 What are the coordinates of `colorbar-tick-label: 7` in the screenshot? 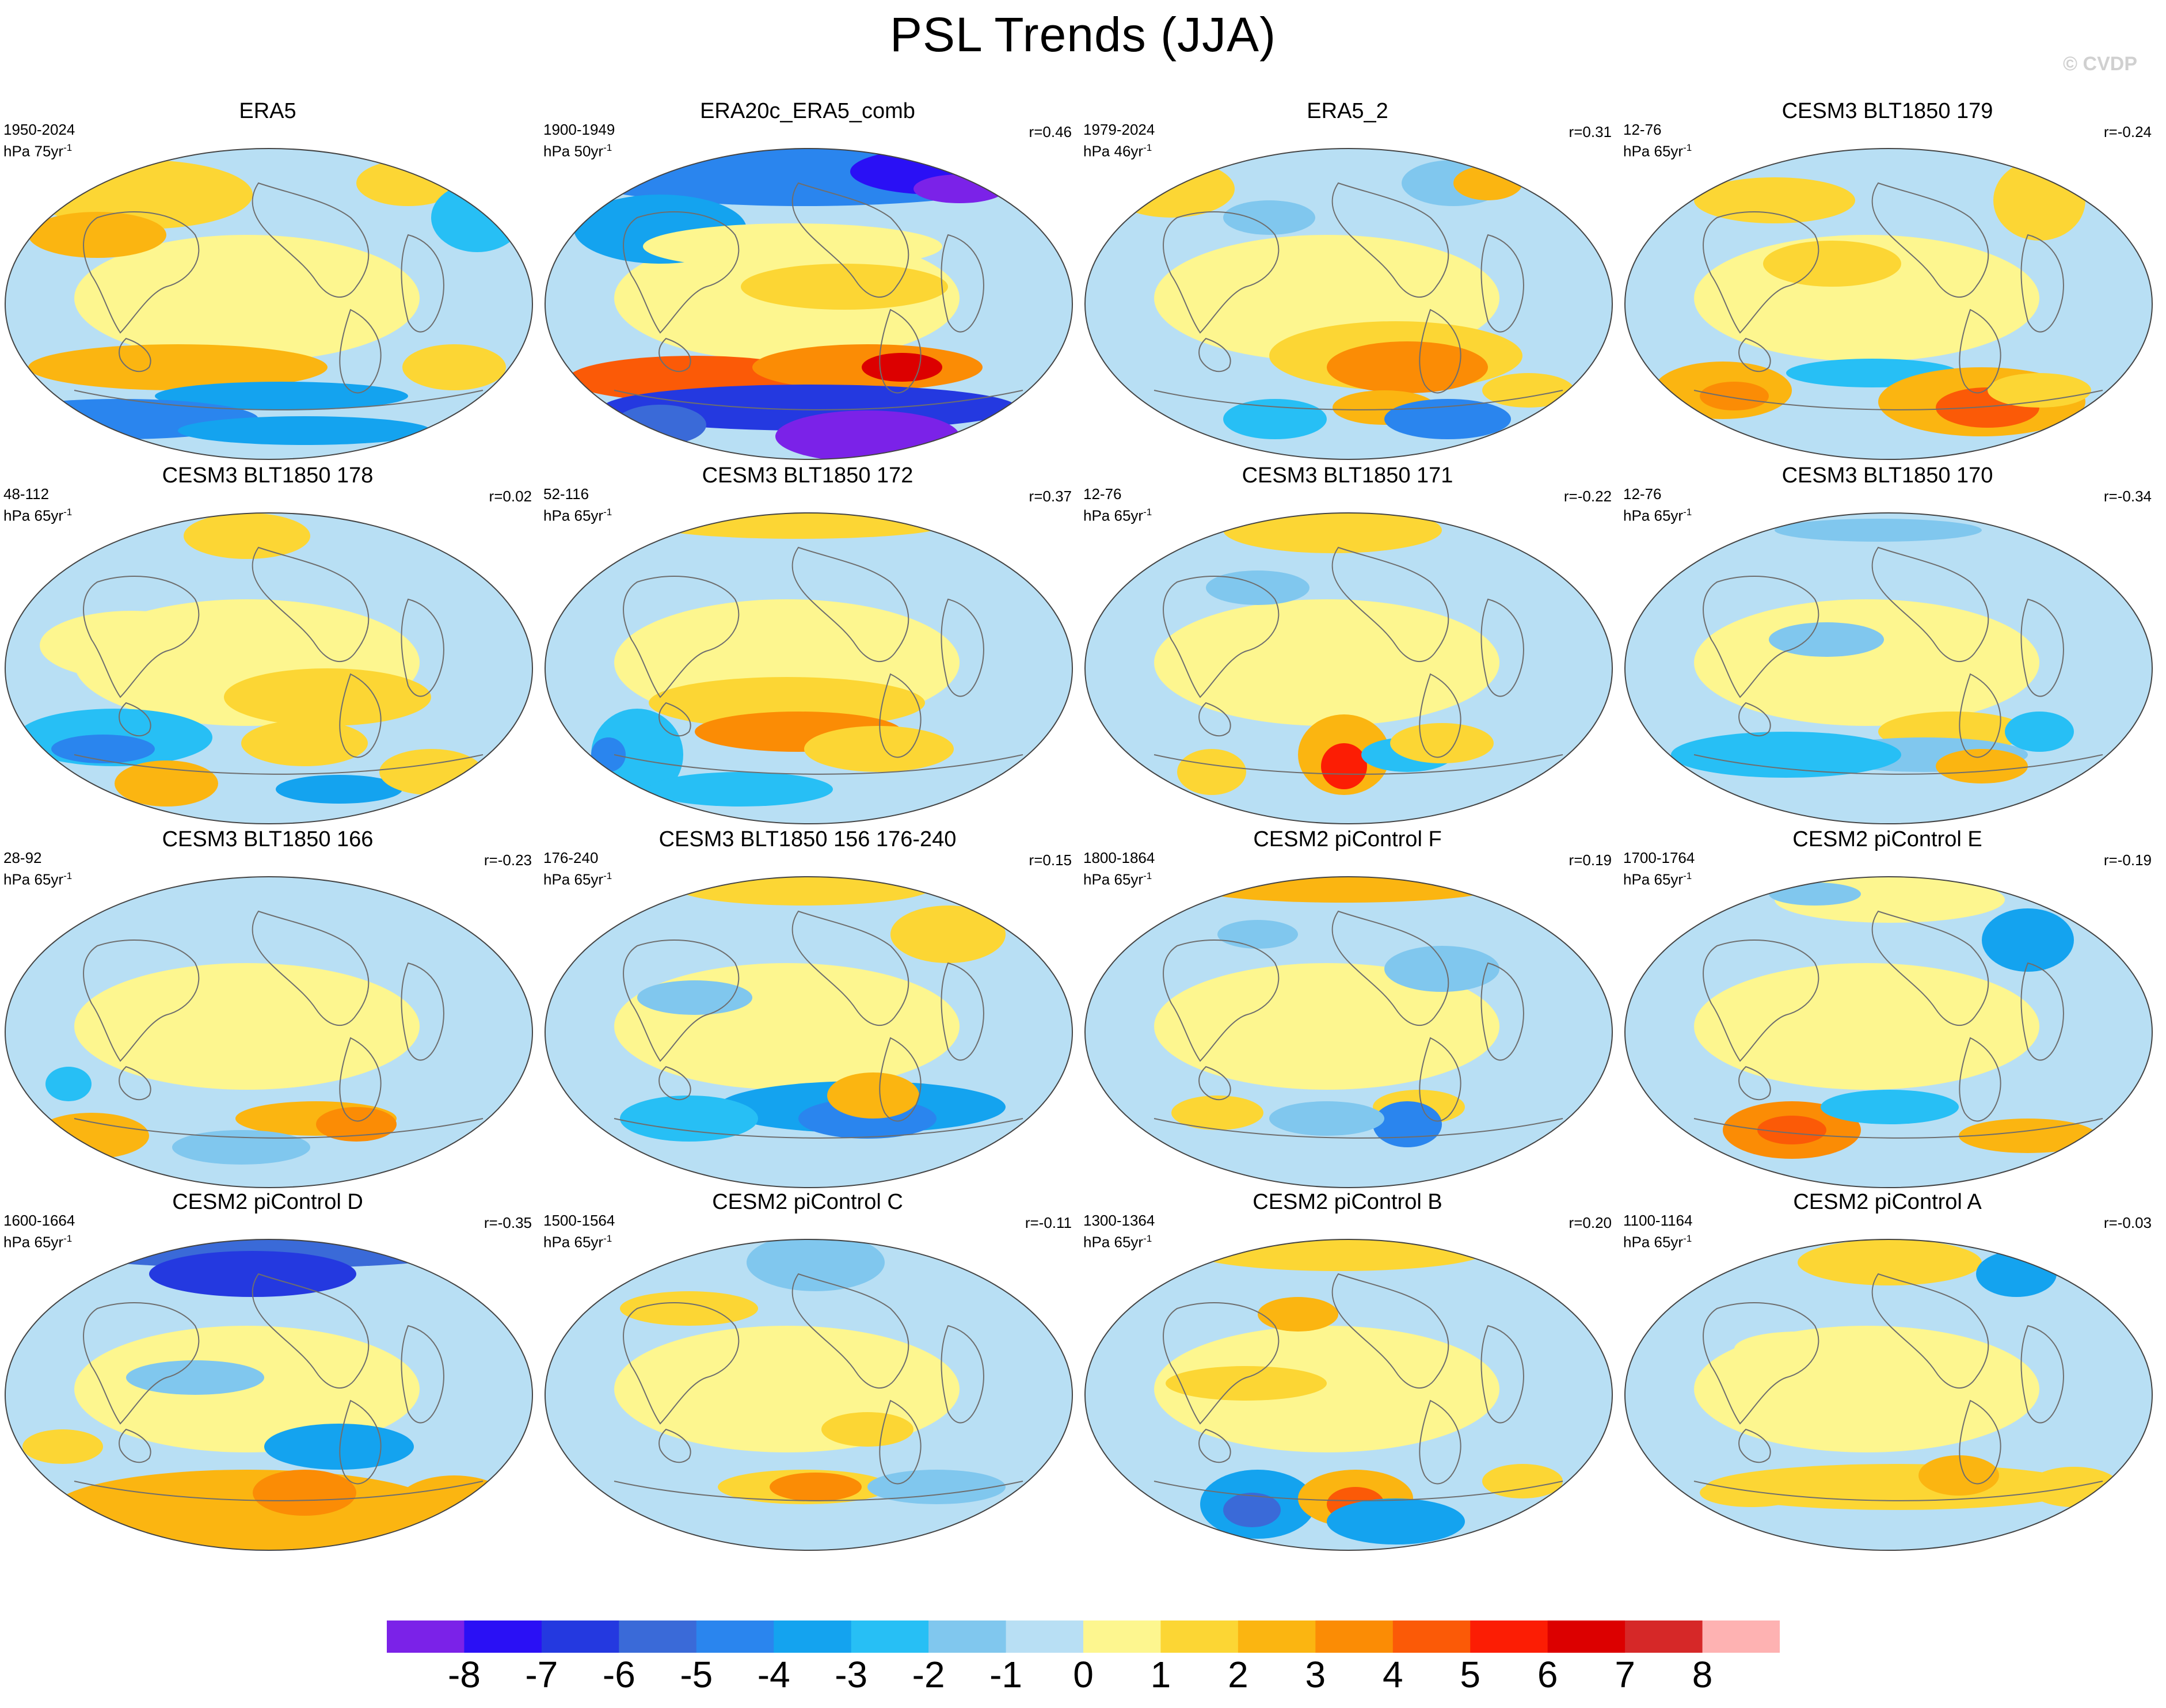 It's located at (1625, 1674).